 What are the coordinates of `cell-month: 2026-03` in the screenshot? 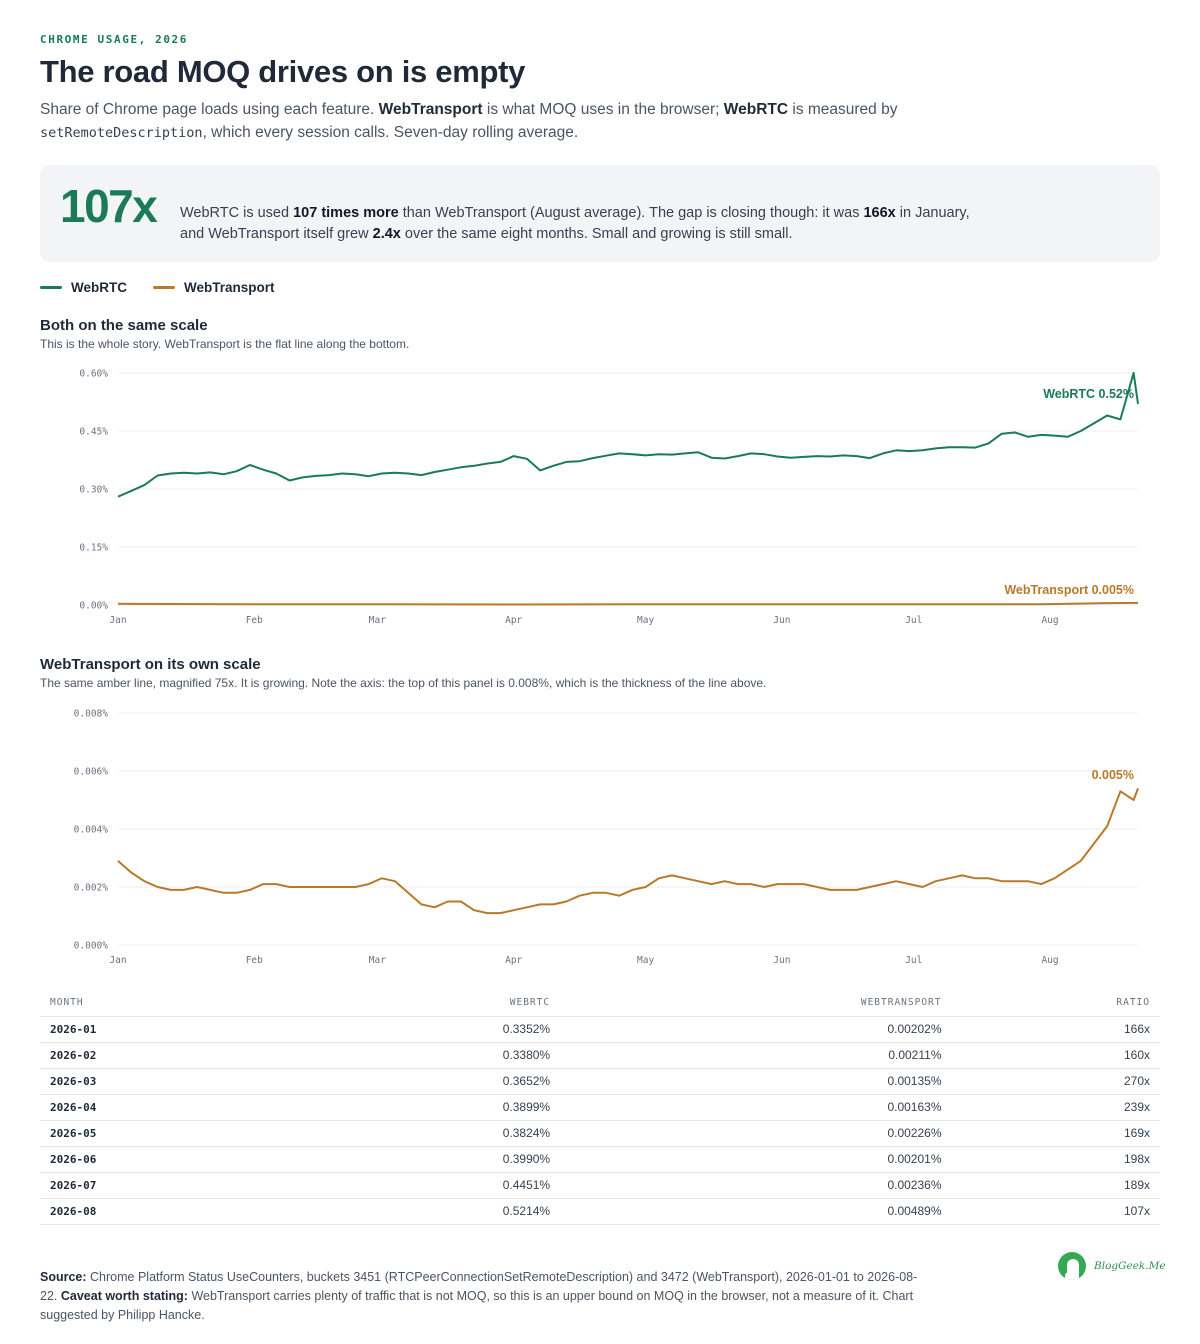 It's located at (169, 1081).